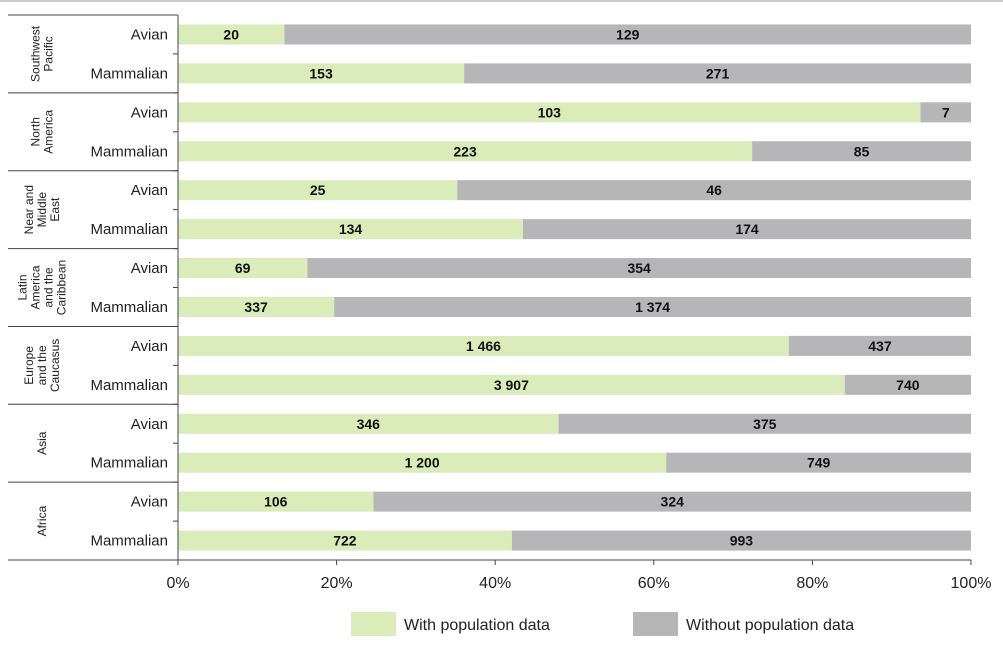 The width and height of the screenshot is (1003, 647). What do you see at coordinates (36, 53) in the screenshot?
I see `region-label-line: Southwest` at bounding box center [36, 53].